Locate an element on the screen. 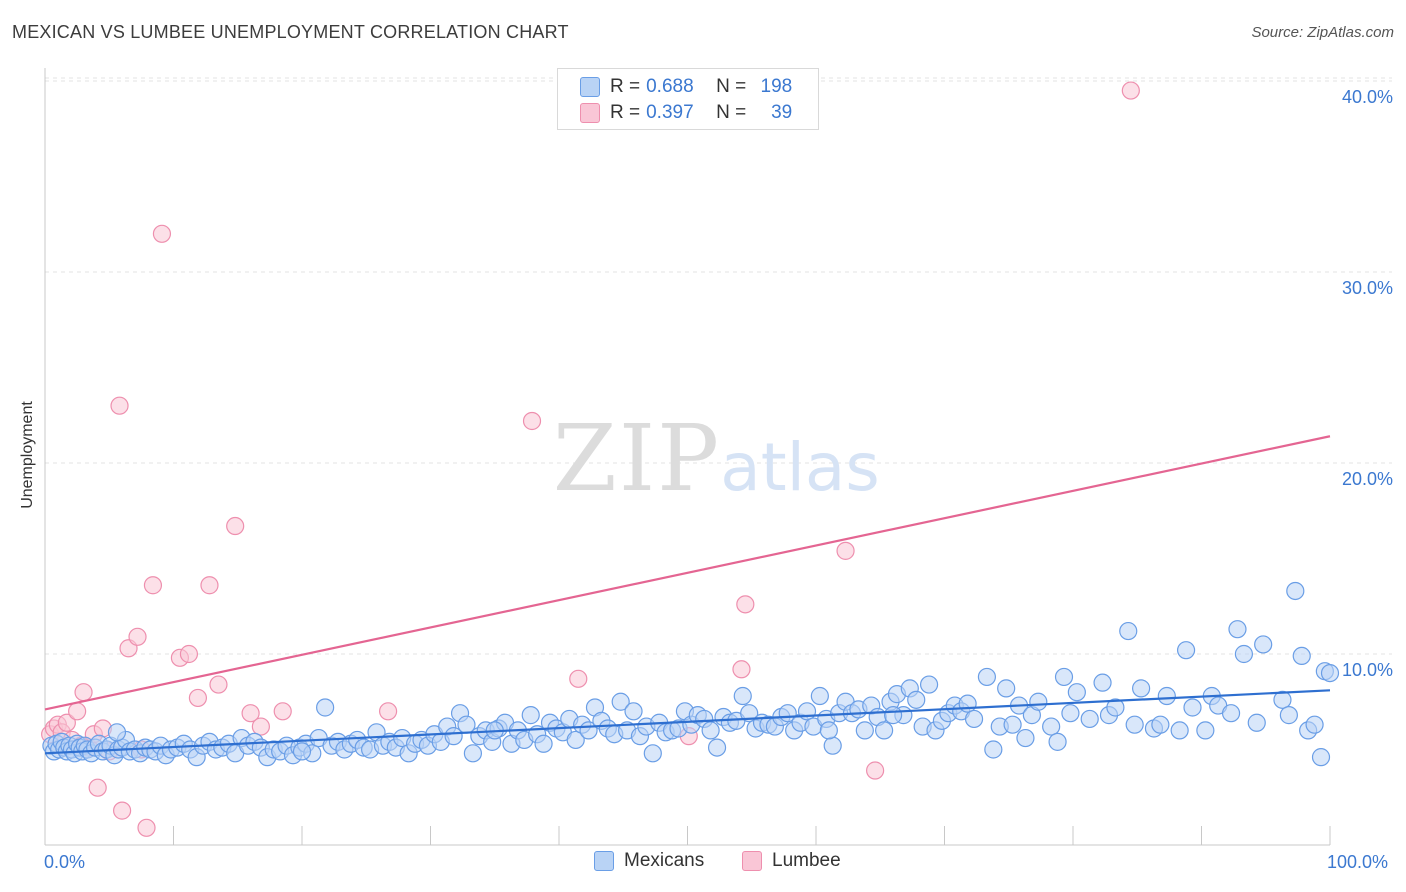 The width and height of the screenshot is (1406, 892). lumbee-r-value: 0.397 is located at coordinates (670, 112).